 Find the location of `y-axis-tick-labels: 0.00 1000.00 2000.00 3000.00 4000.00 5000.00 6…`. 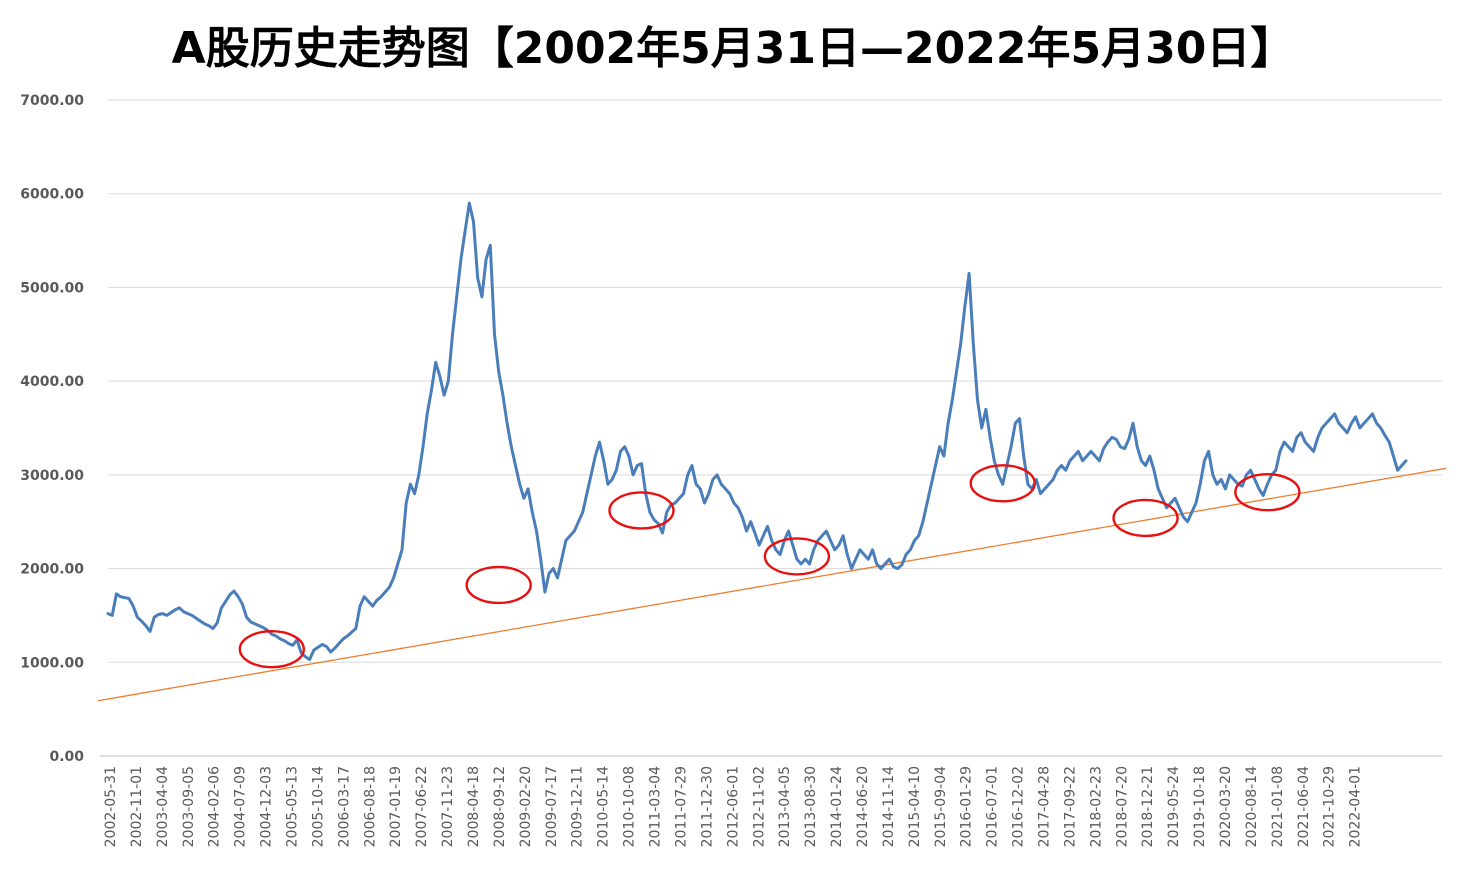

y-axis-tick-labels: 0.00 1000.00 2000.00 3000.00 4000.00 5000.00 6… is located at coordinates (52, 429).